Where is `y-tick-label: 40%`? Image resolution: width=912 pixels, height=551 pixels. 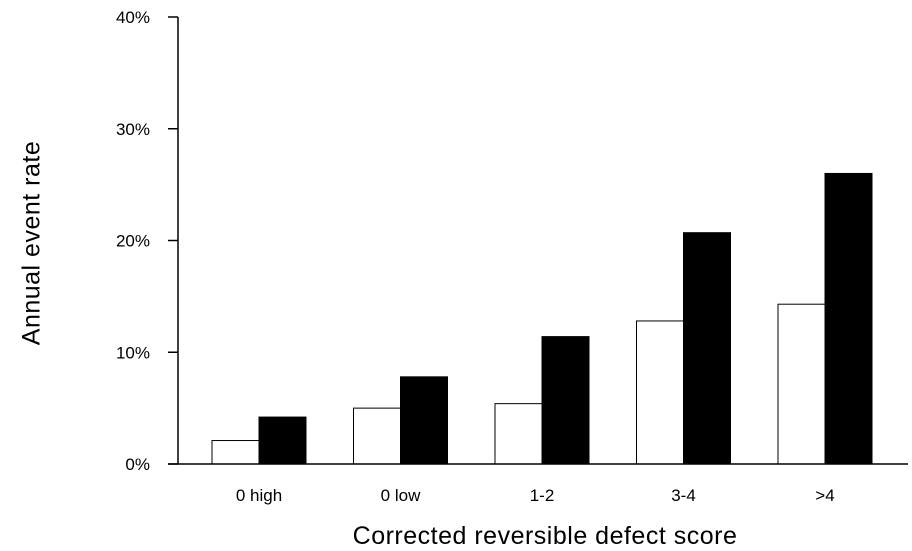
y-tick-label: 40% is located at coordinates (133, 17).